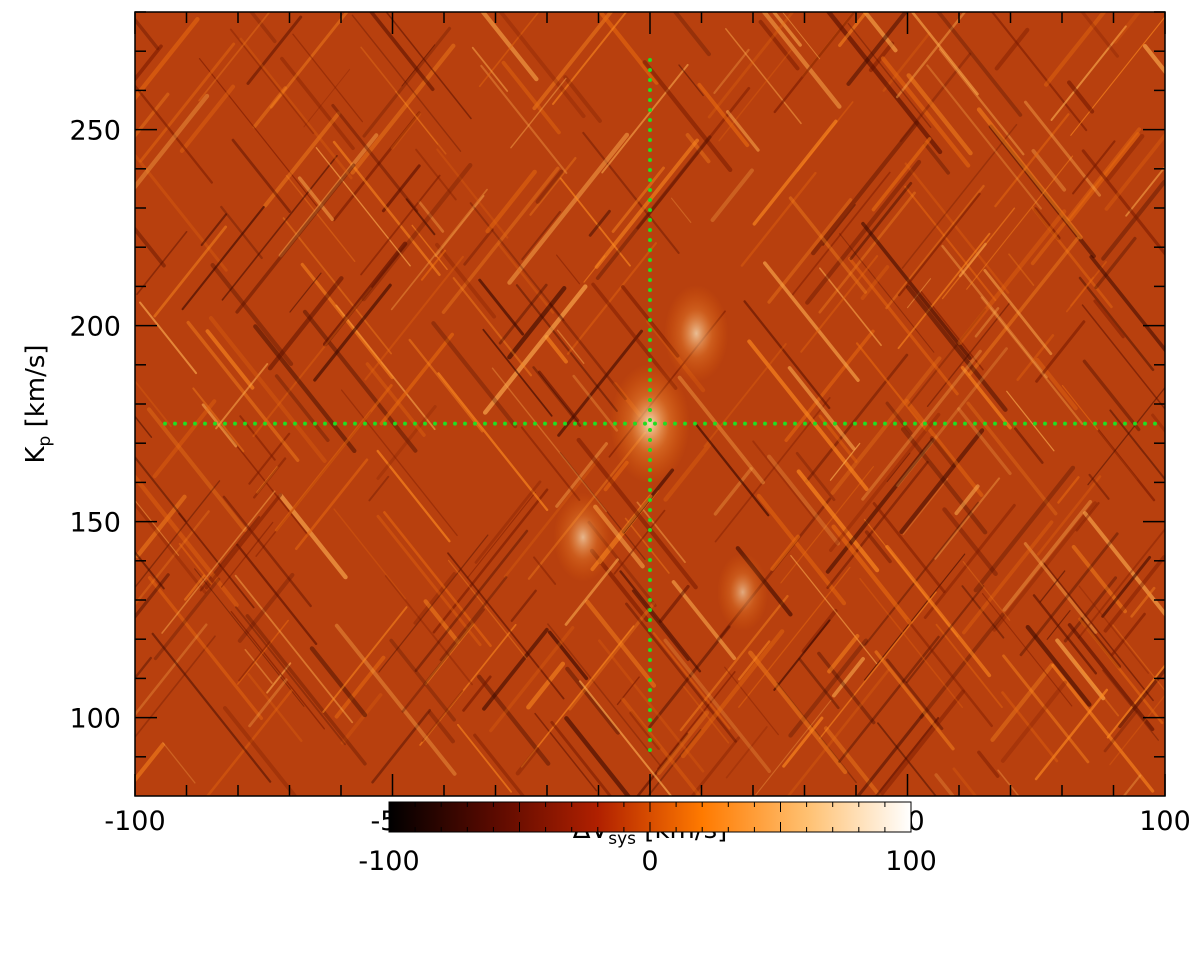 The width and height of the screenshot is (1200, 962). What do you see at coordinates (911, 861) in the screenshot?
I see `colorbar-tick-label: 100` at bounding box center [911, 861].